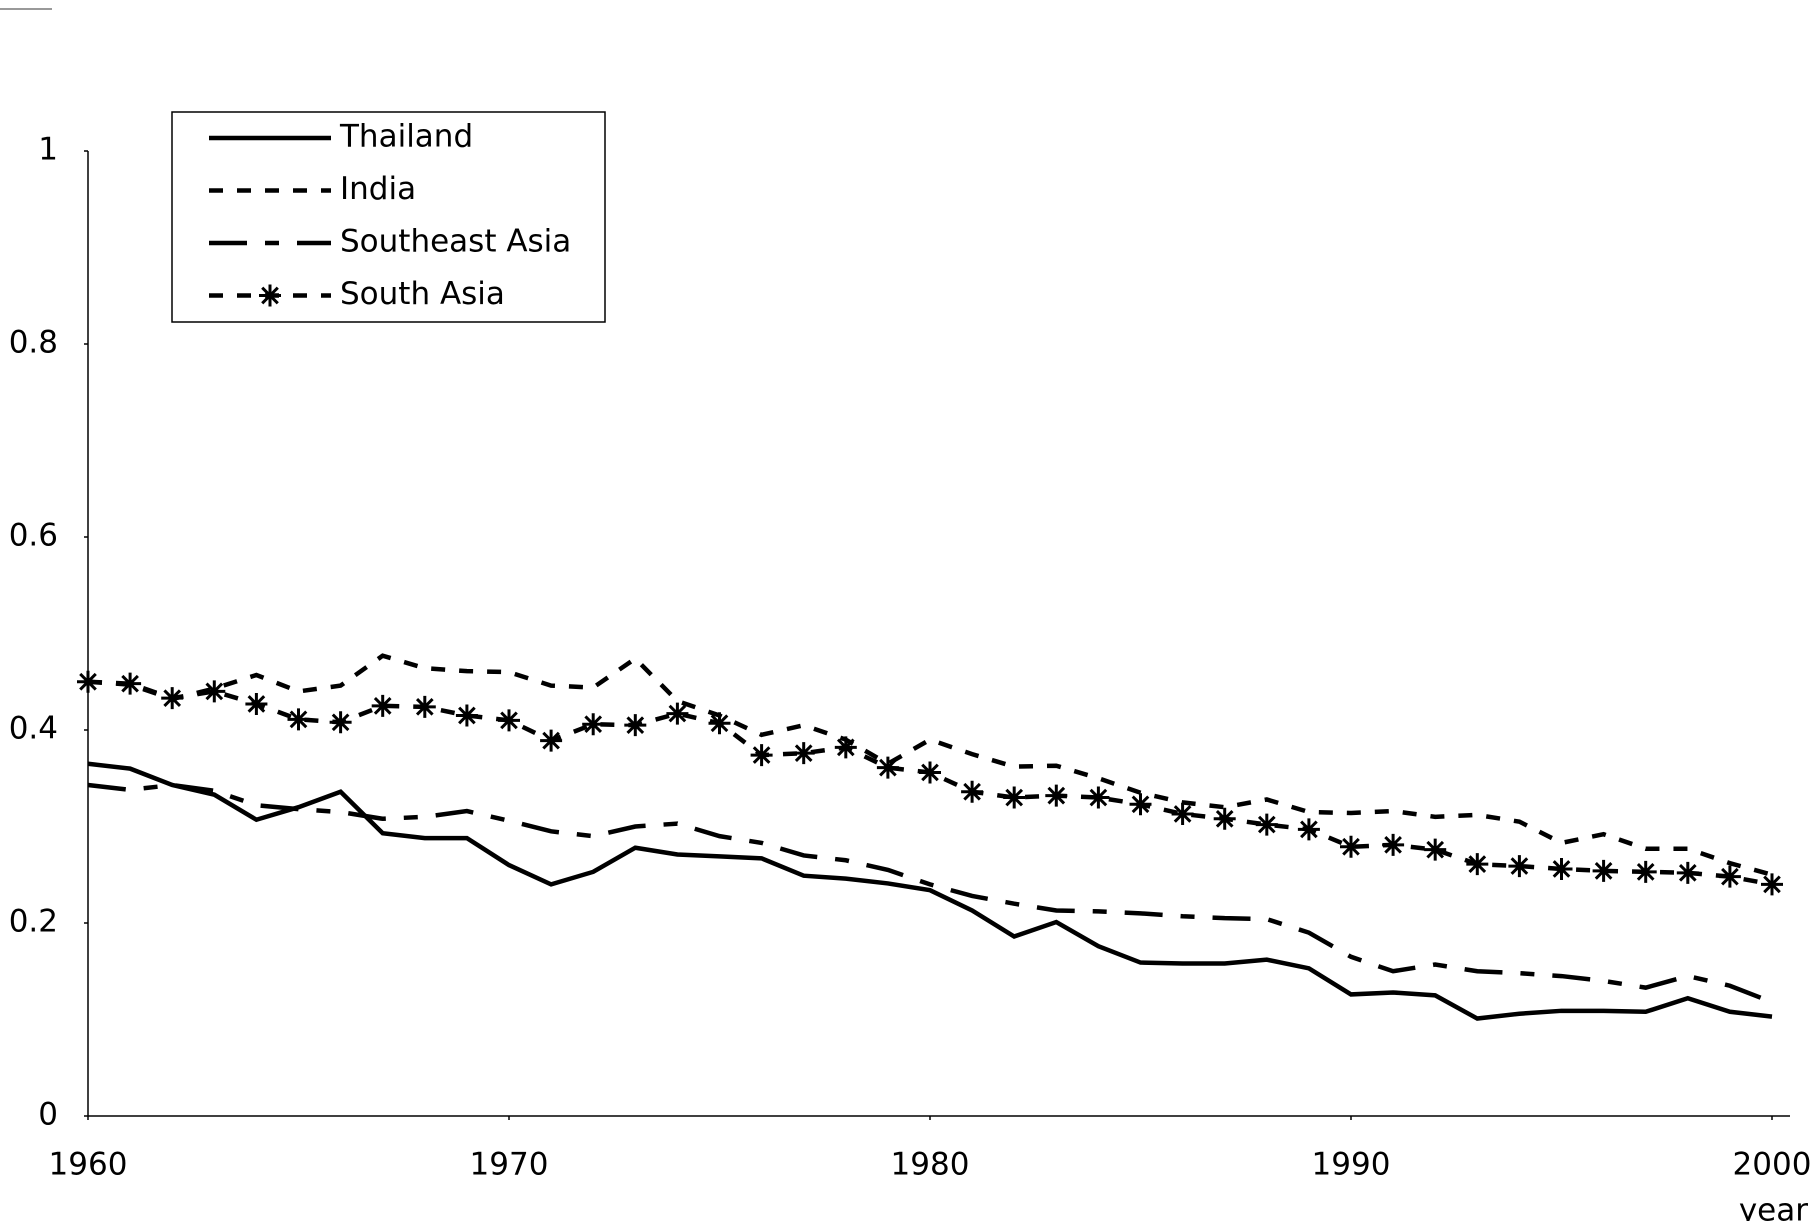  I want to click on legend-label: South Asia, so click(422, 294).